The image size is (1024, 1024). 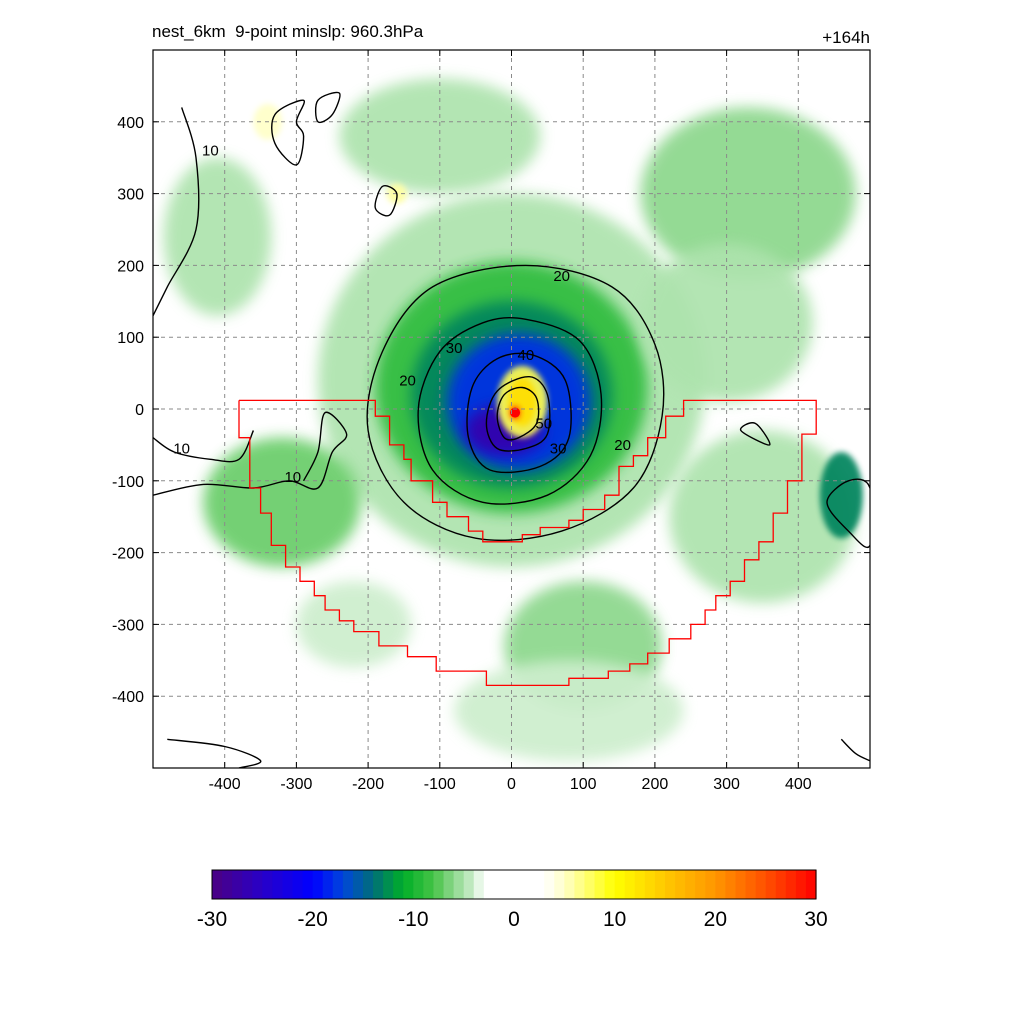 I want to click on colorbar: -30 -20 -10 0 10 20 30, so click(x=512, y=900).